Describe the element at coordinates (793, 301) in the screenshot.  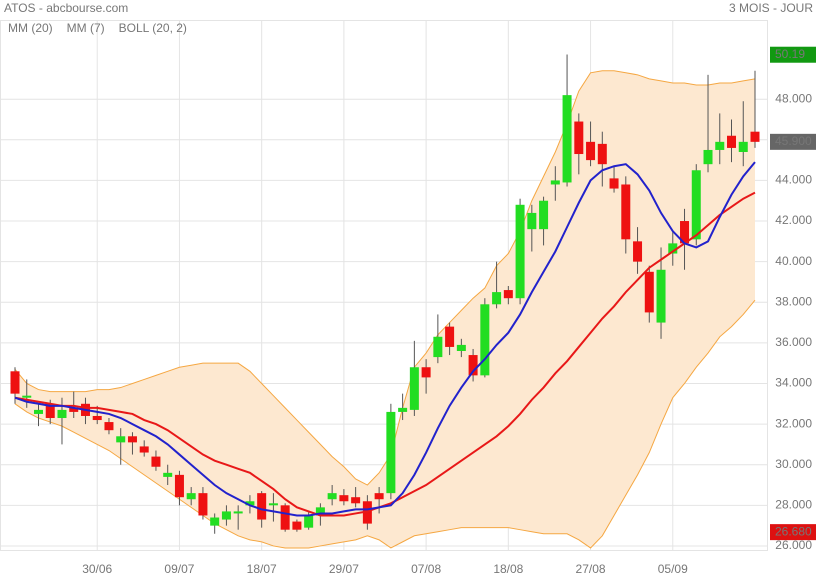
I see `y-tick-label: 38.000` at that location.